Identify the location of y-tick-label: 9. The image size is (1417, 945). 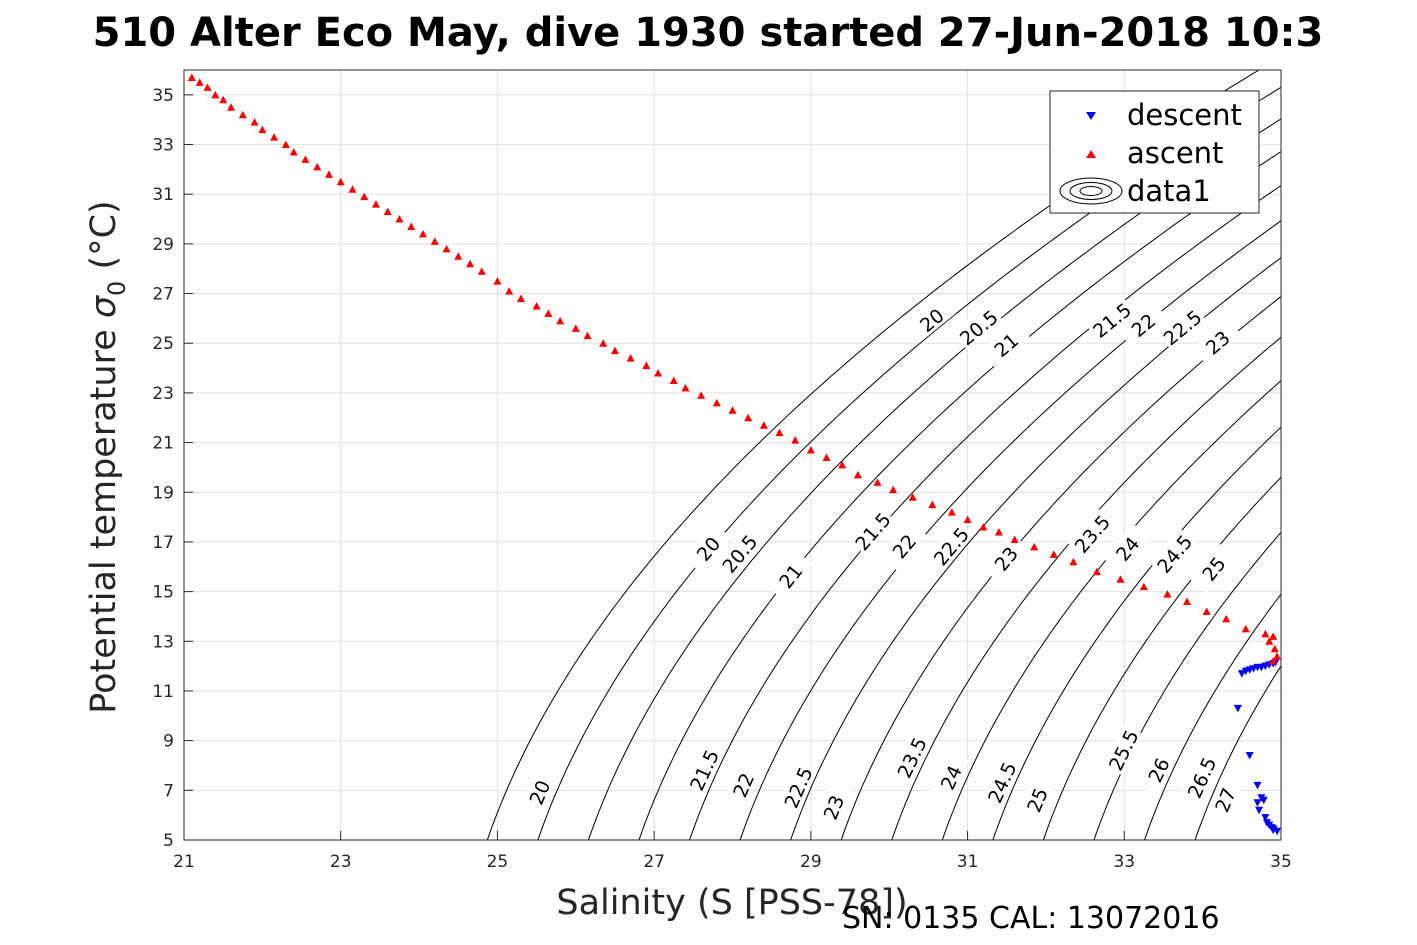
(168, 742).